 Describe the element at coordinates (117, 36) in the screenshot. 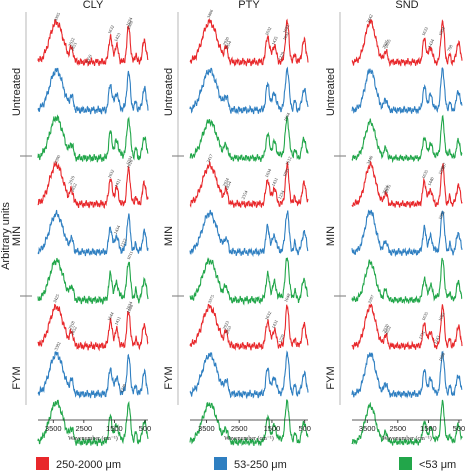

I see `peak-label: 1423` at that location.